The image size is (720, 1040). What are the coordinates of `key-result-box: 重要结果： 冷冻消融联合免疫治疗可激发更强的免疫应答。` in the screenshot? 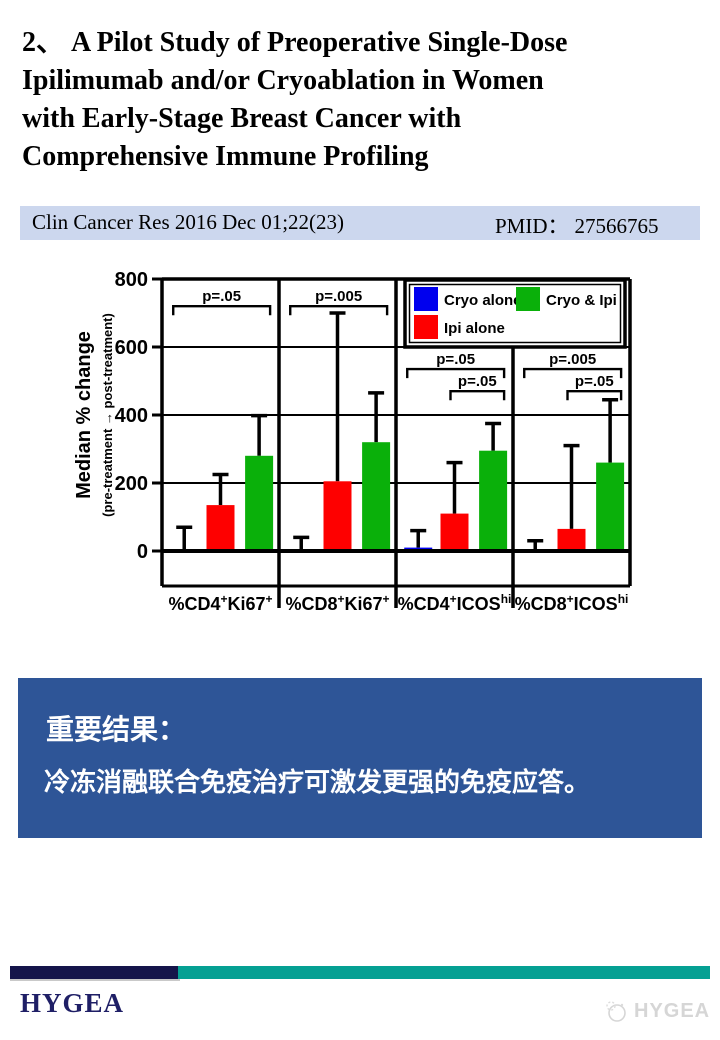 It's located at (360, 758).